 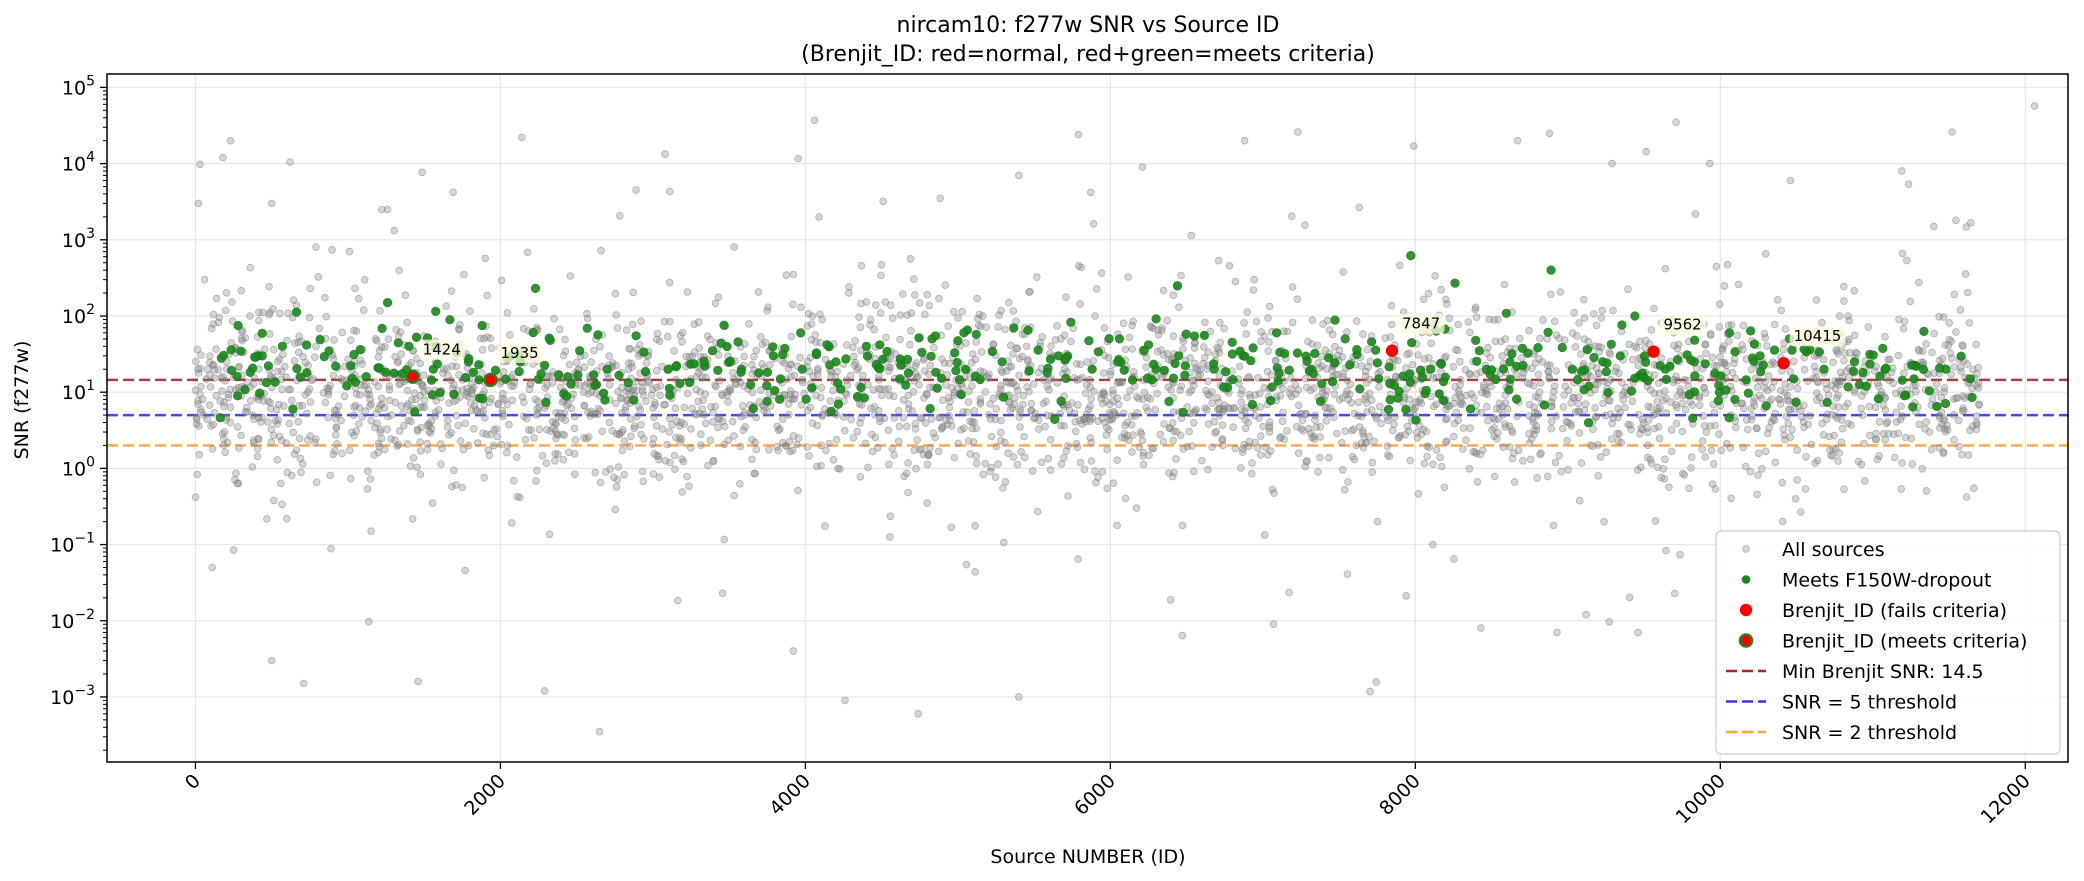 What do you see at coordinates (1095, 795) in the screenshot?
I see `x-tick-label: 6000` at bounding box center [1095, 795].